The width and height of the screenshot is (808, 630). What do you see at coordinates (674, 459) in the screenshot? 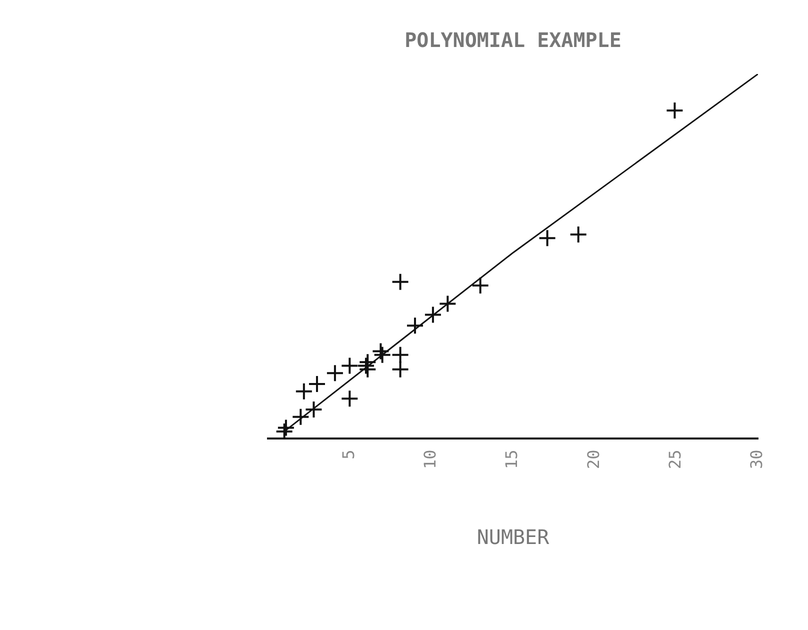
I see `x-tick-label: 25` at bounding box center [674, 459].